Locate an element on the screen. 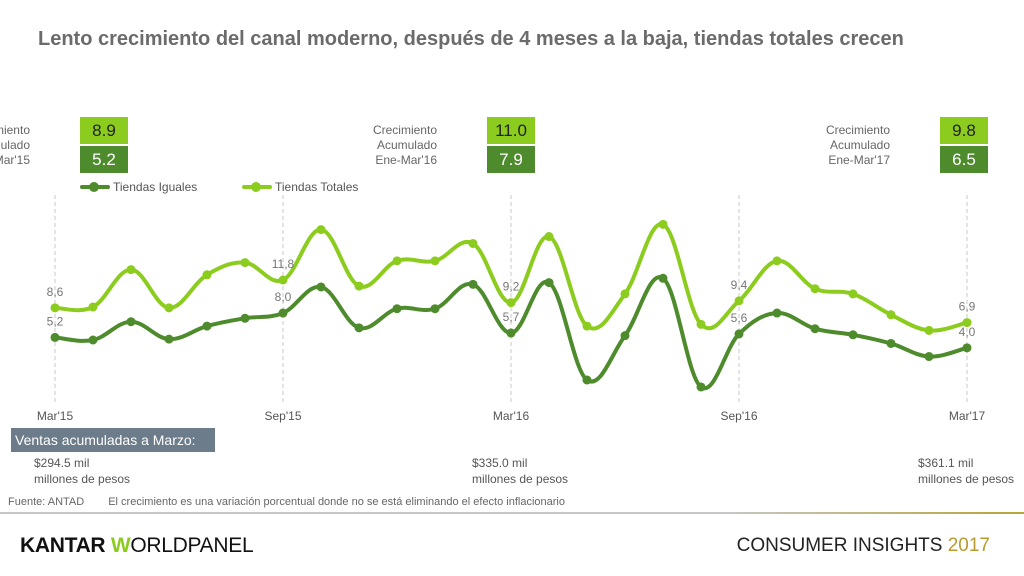 The width and height of the screenshot is (1024, 576). kpi-total-value: 8.9 is located at coordinates (104, 130).